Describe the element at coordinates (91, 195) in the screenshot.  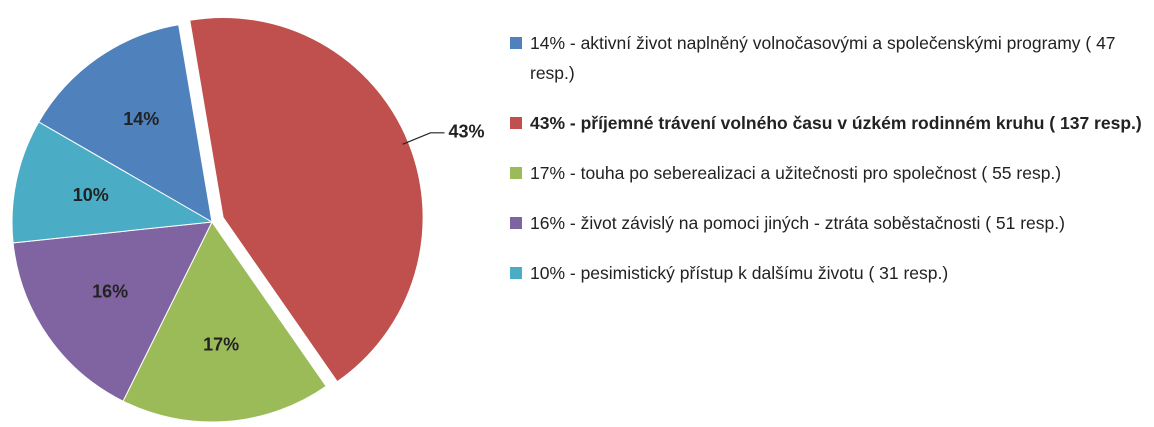
I see `data-label: 10%` at that location.